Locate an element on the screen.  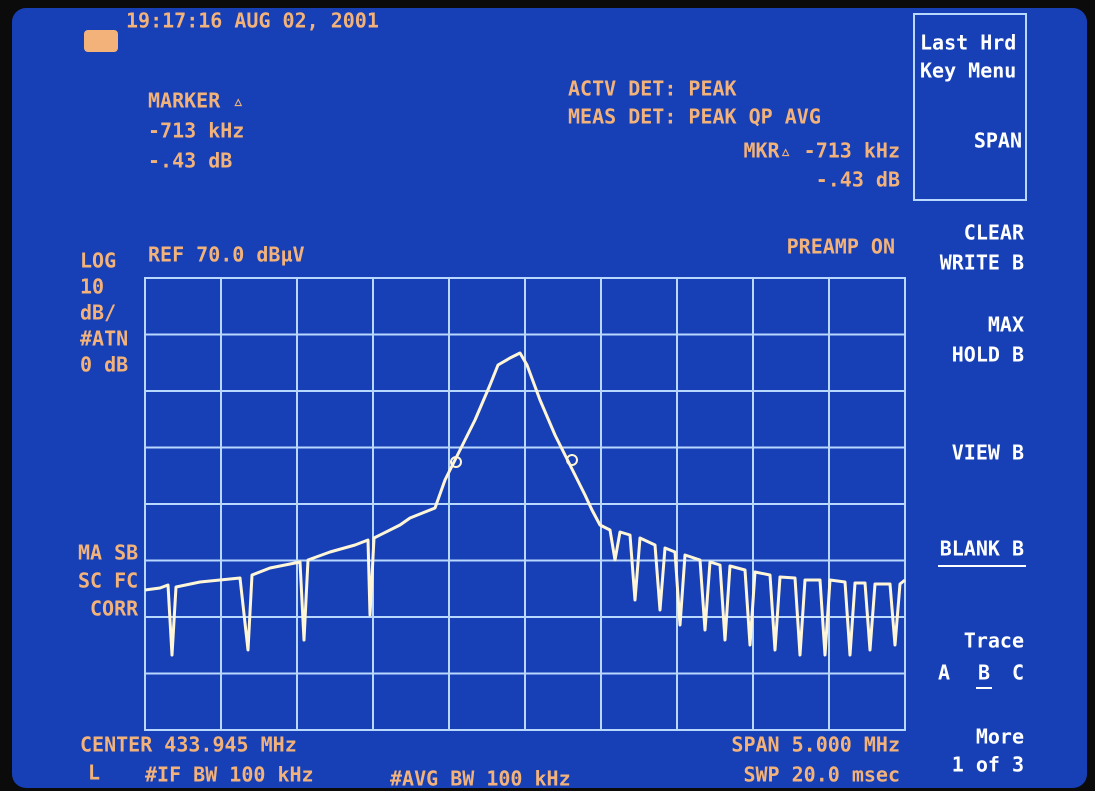
logo is located at coordinates (101, 41).